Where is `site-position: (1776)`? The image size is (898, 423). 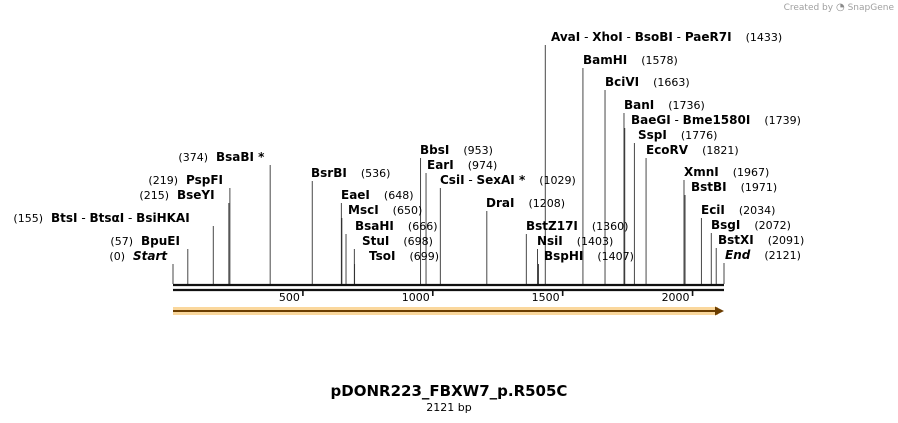
site-position: (1776) is located at coordinates (699, 135).